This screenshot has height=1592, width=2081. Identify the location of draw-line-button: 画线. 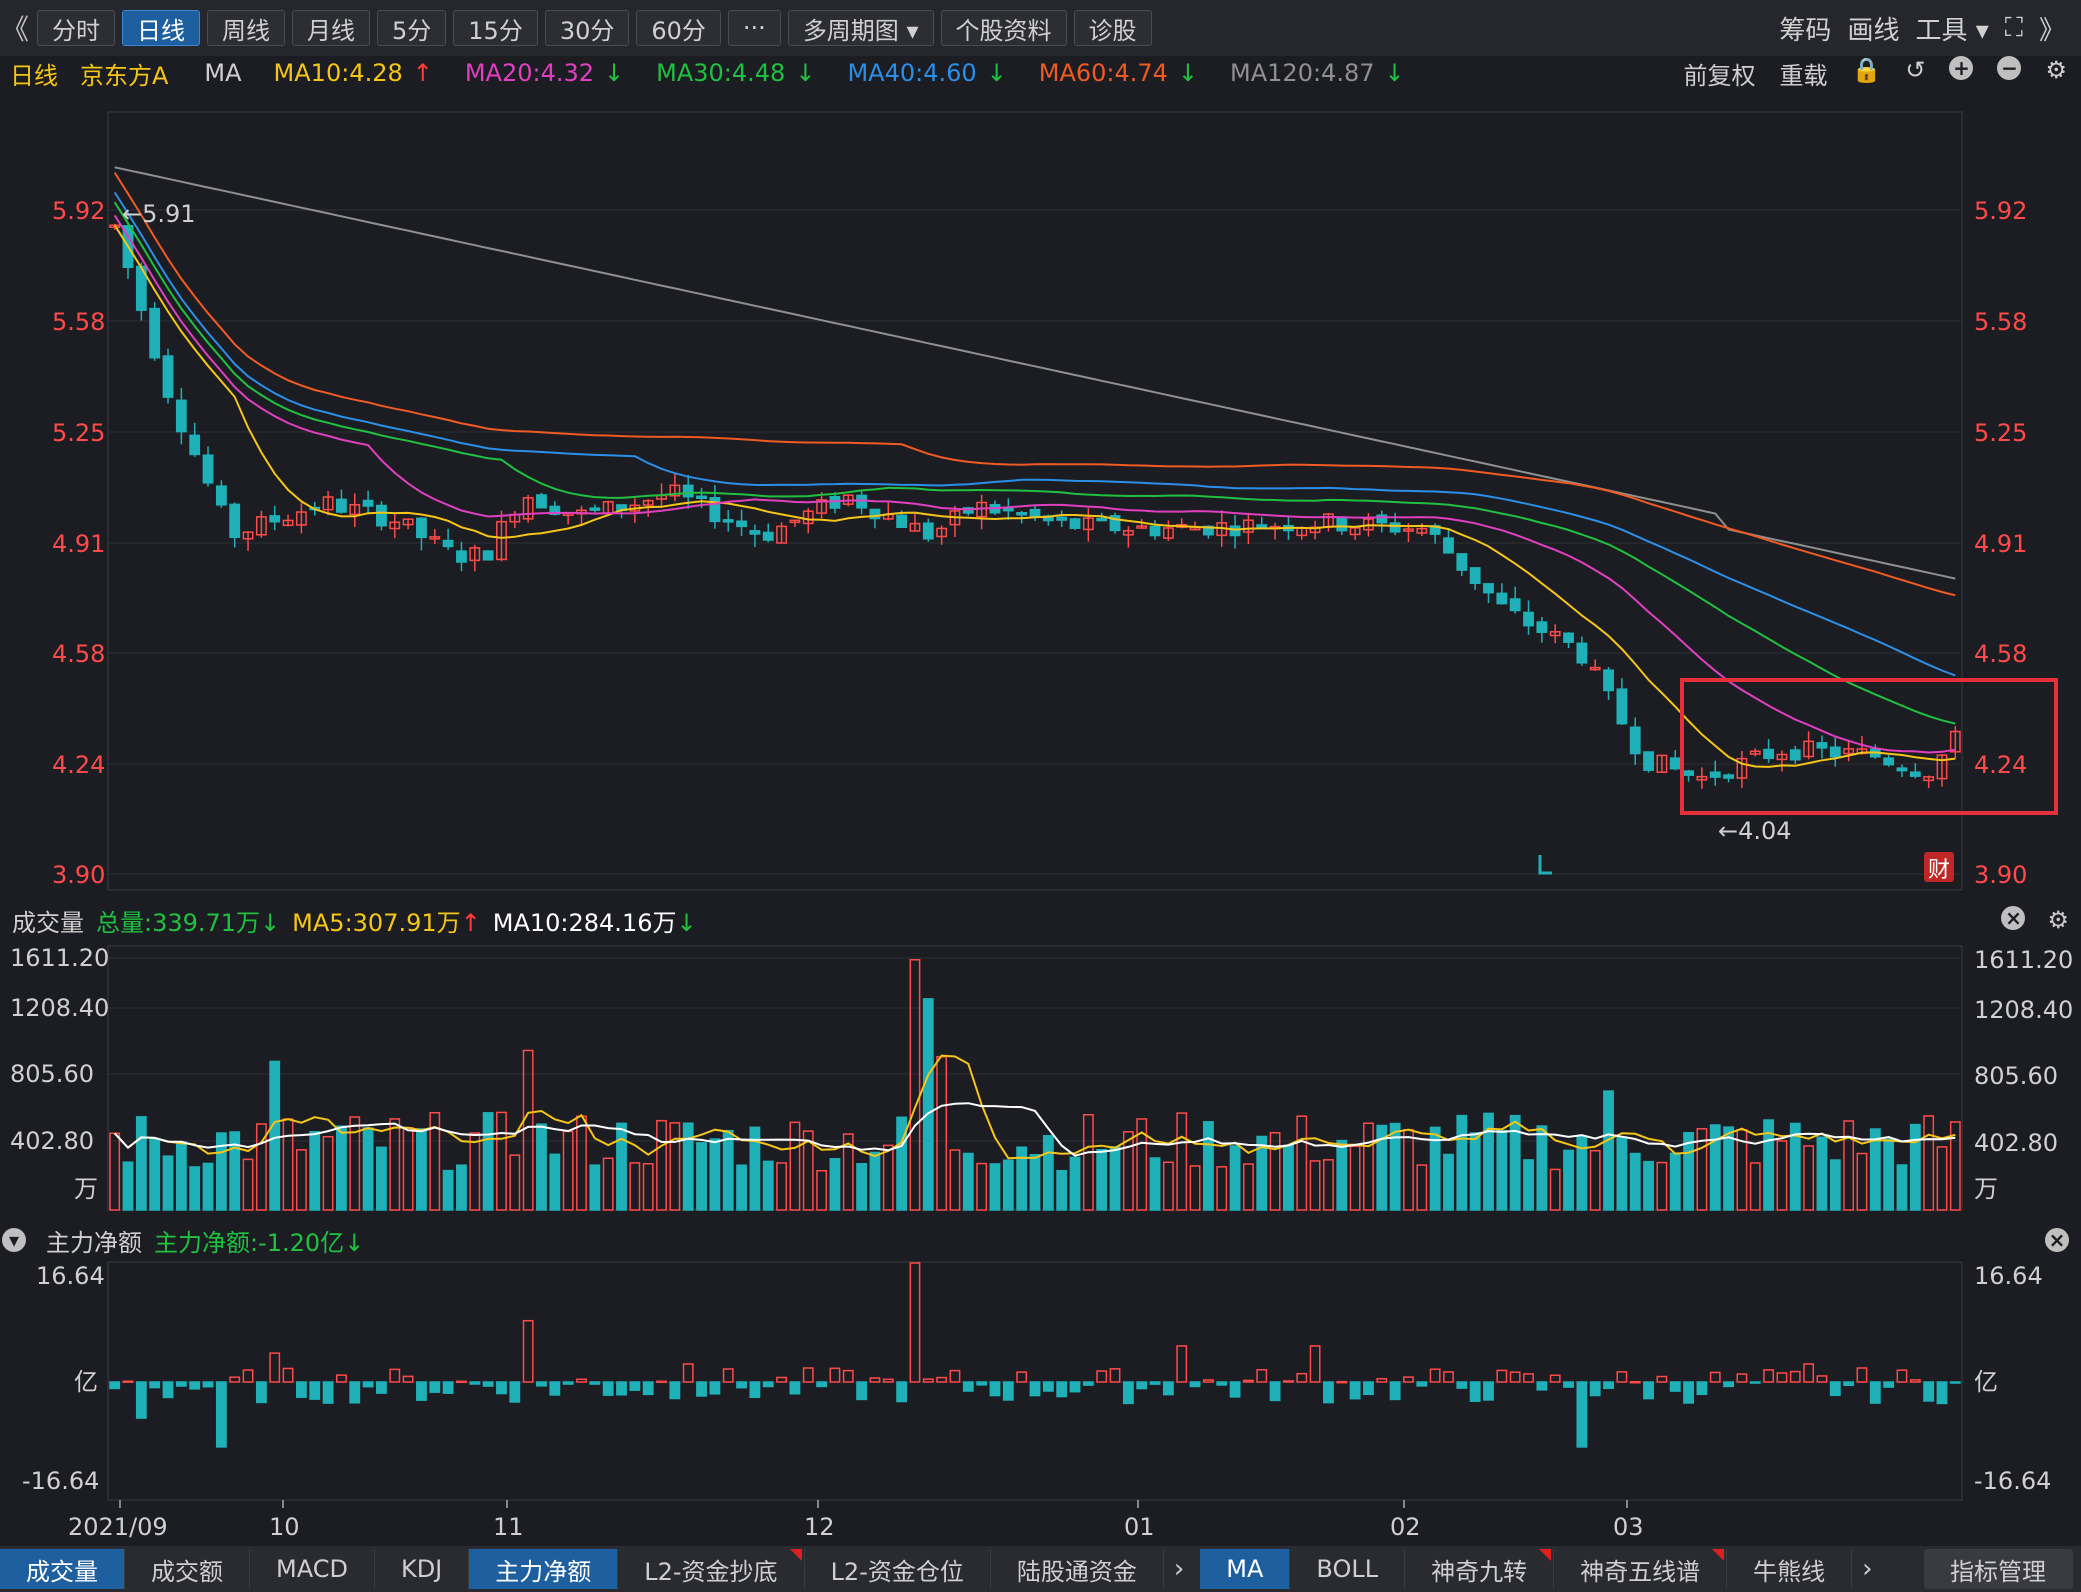
(1873, 30).